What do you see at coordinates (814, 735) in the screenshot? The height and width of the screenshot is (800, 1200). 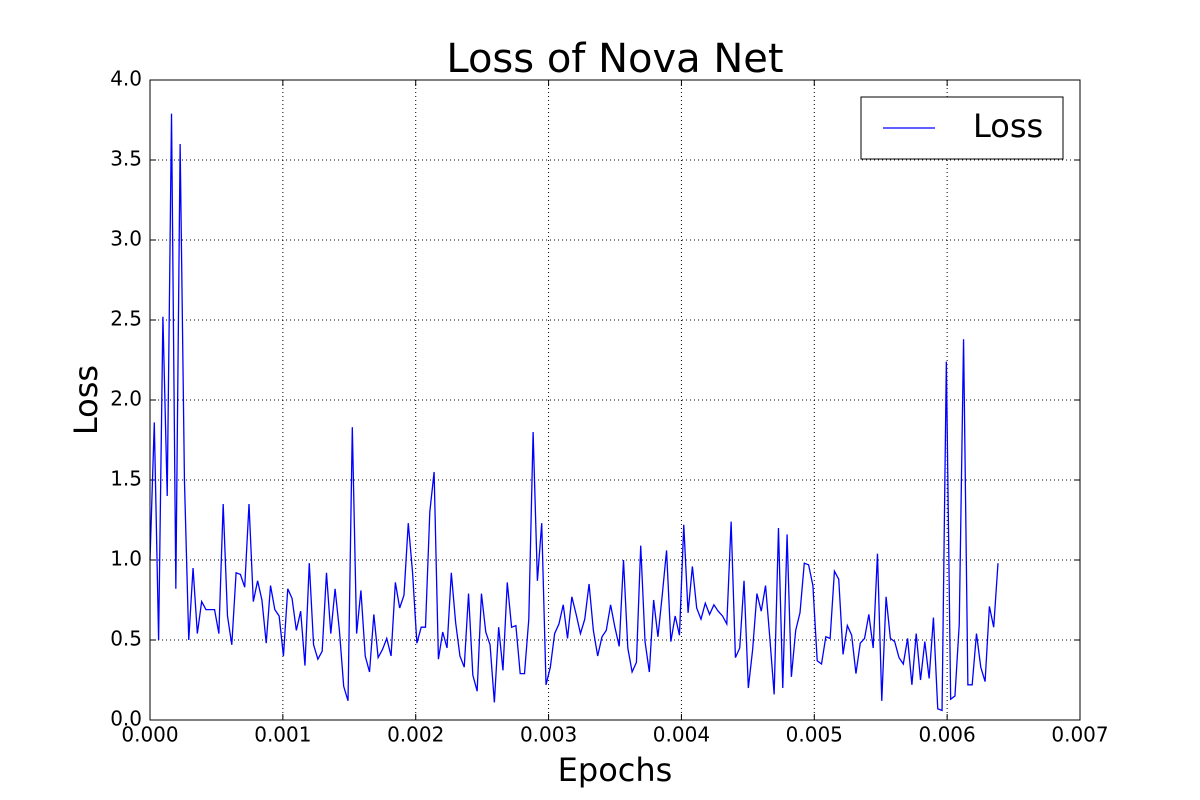 I see `x-tick-label: 0.005` at bounding box center [814, 735].